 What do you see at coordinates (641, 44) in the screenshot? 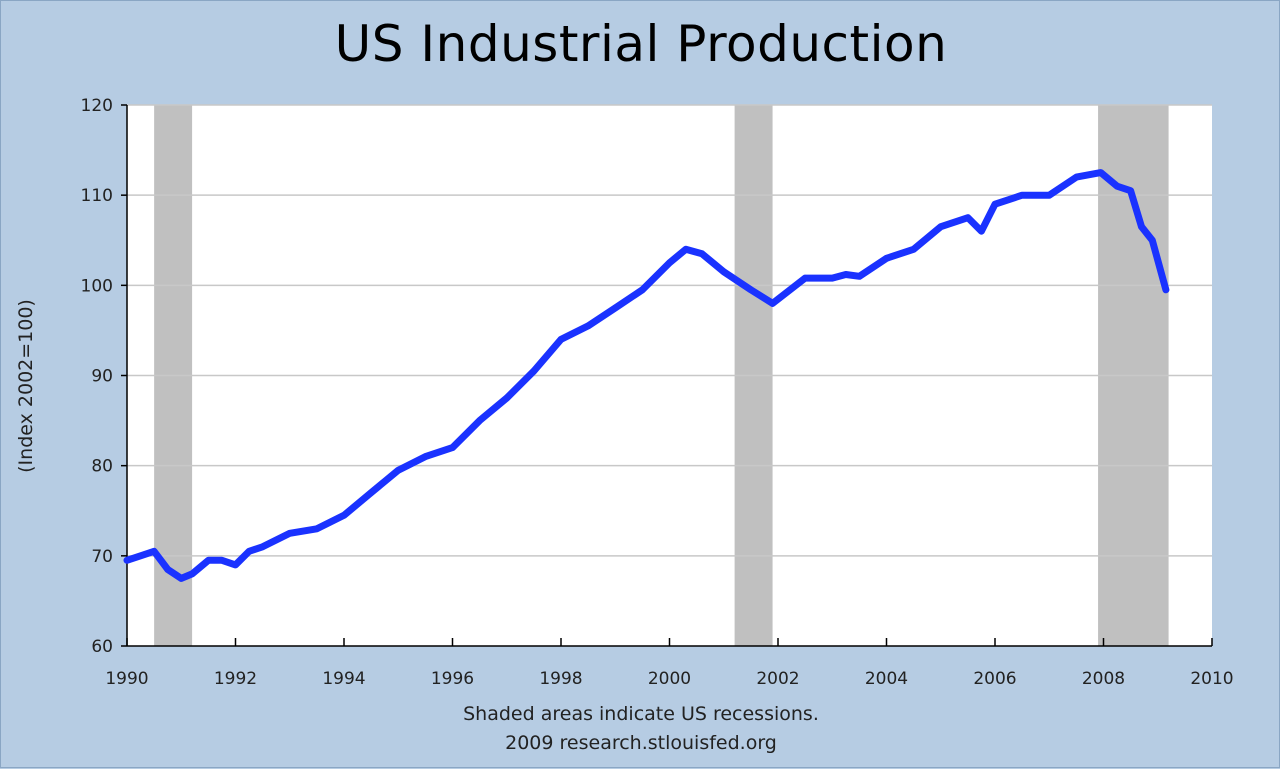
I see `chart-title: US Industrial Production` at bounding box center [641, 44].